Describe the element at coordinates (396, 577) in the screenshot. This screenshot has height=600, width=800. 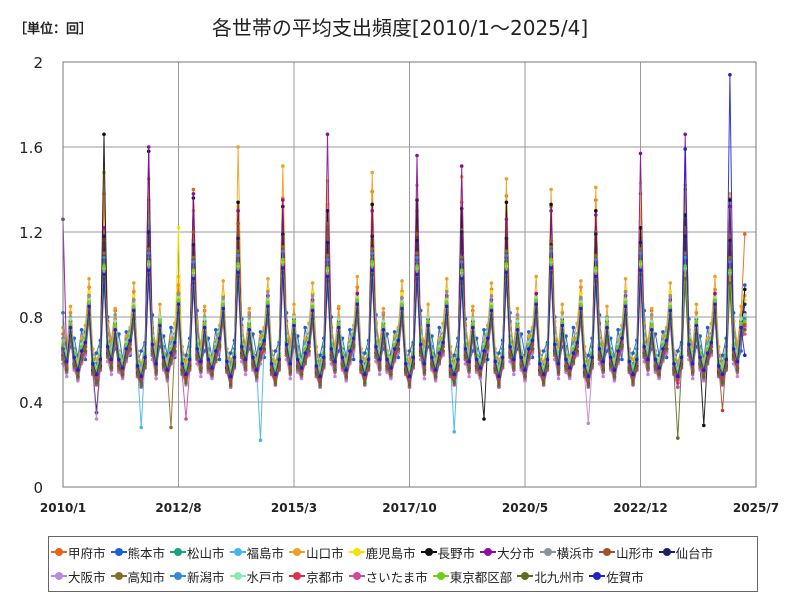
I see `legend-label: さいたま市` at that location.